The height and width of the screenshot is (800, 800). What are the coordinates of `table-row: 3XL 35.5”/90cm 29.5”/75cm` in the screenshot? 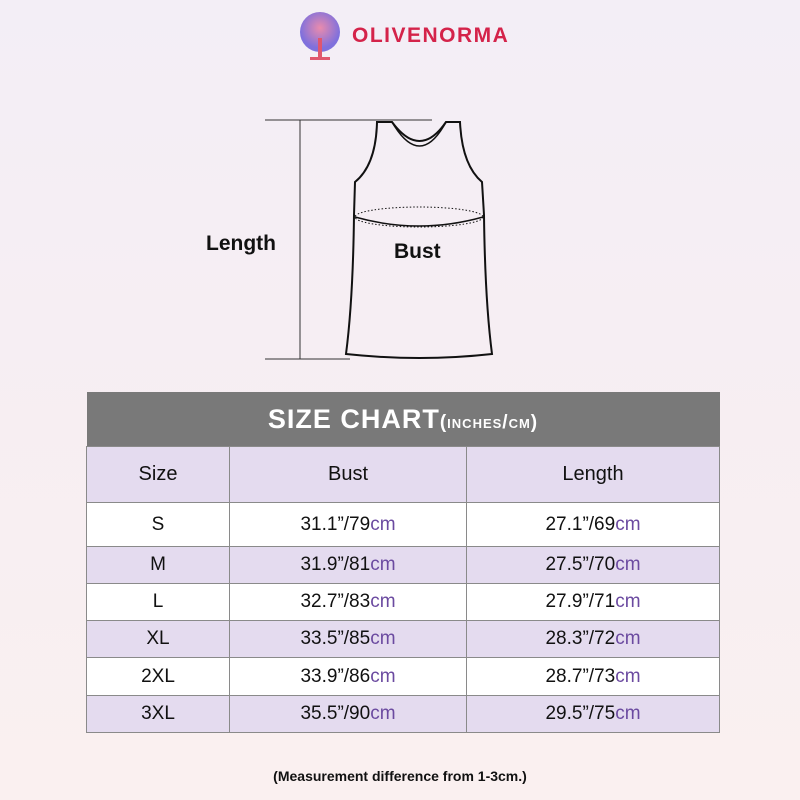 It's located at (403, 714).